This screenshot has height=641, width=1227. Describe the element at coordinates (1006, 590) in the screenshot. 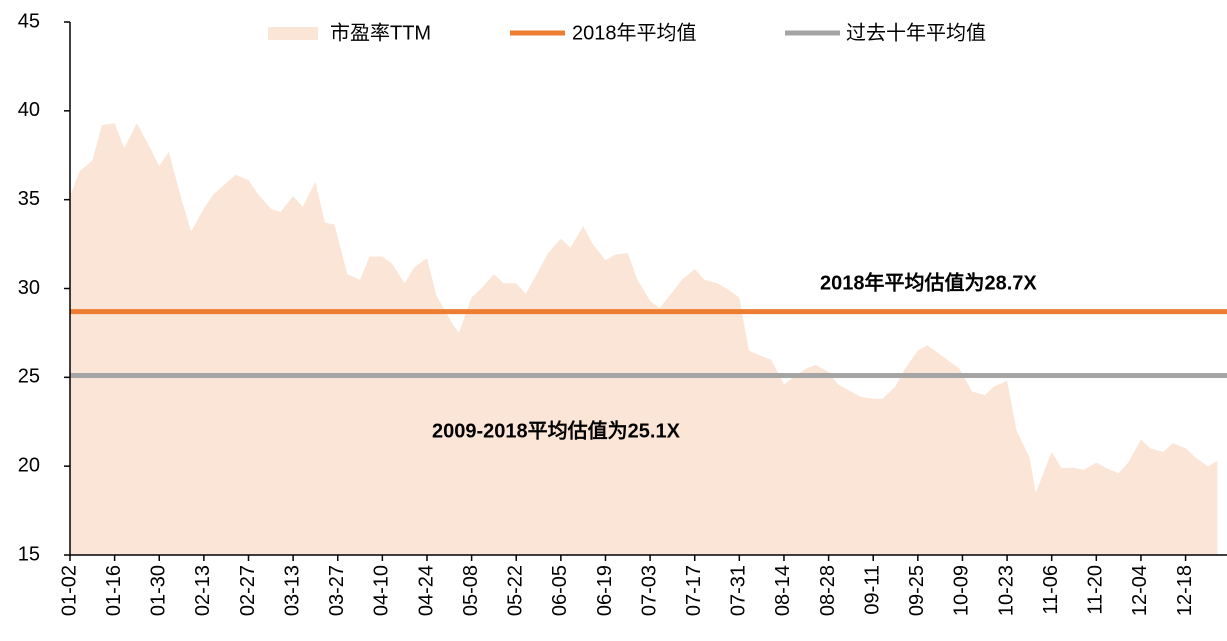

I see `x-tick-label: 10-23` at that location.